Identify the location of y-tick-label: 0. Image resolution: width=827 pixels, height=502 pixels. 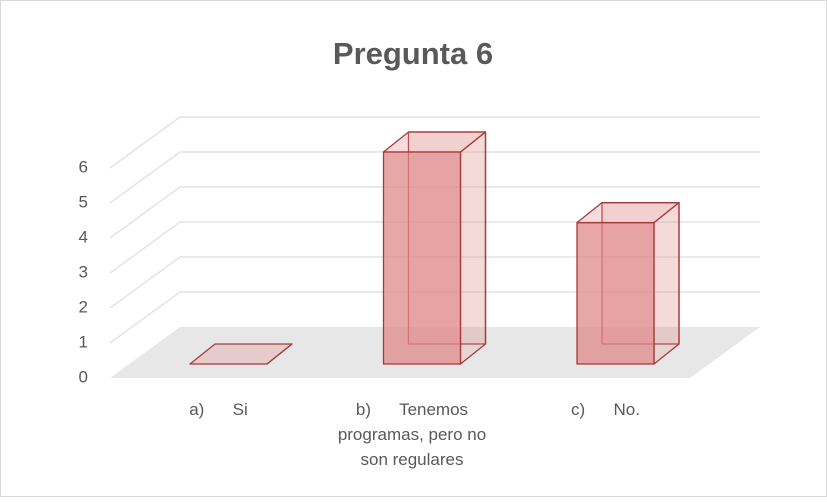
(83, 376).